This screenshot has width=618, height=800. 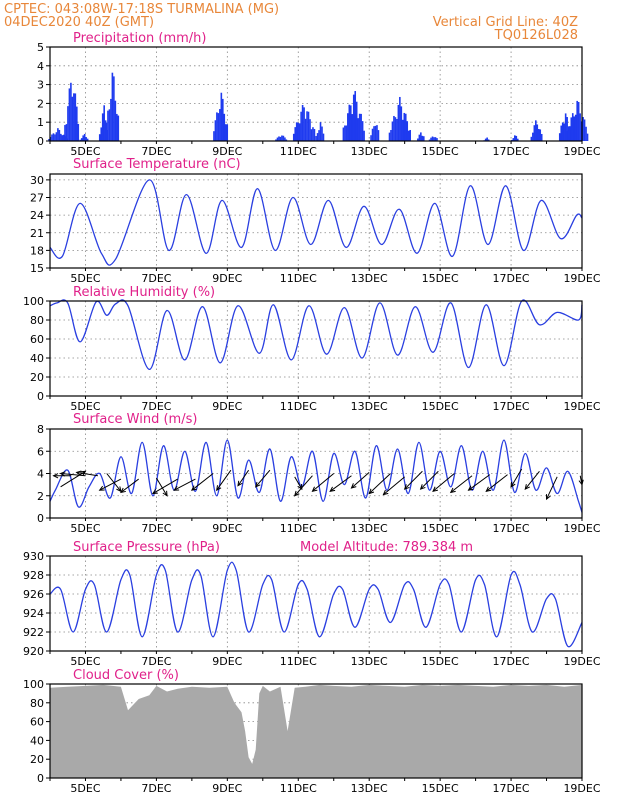 What do you see at coordinates (141, 9) in the screenshot?
I see `header-location: CPTEC: 043:08W-17:18S TURMALINA (MG)` at bounding box center [141, 9].